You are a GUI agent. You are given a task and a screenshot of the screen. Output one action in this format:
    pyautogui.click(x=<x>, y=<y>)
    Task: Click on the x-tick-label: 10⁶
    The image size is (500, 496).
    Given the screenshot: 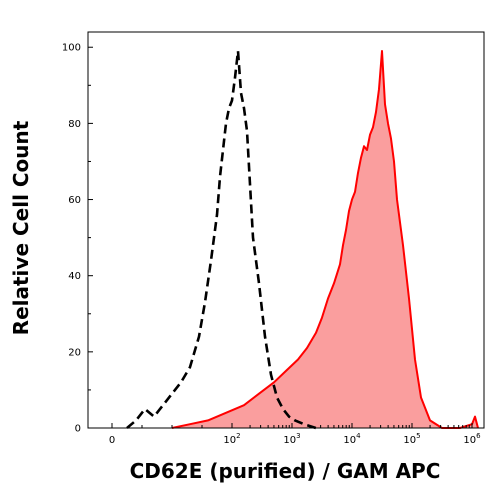 What is the action you would take?
    pyautogui.click(x=472, y=439)
    